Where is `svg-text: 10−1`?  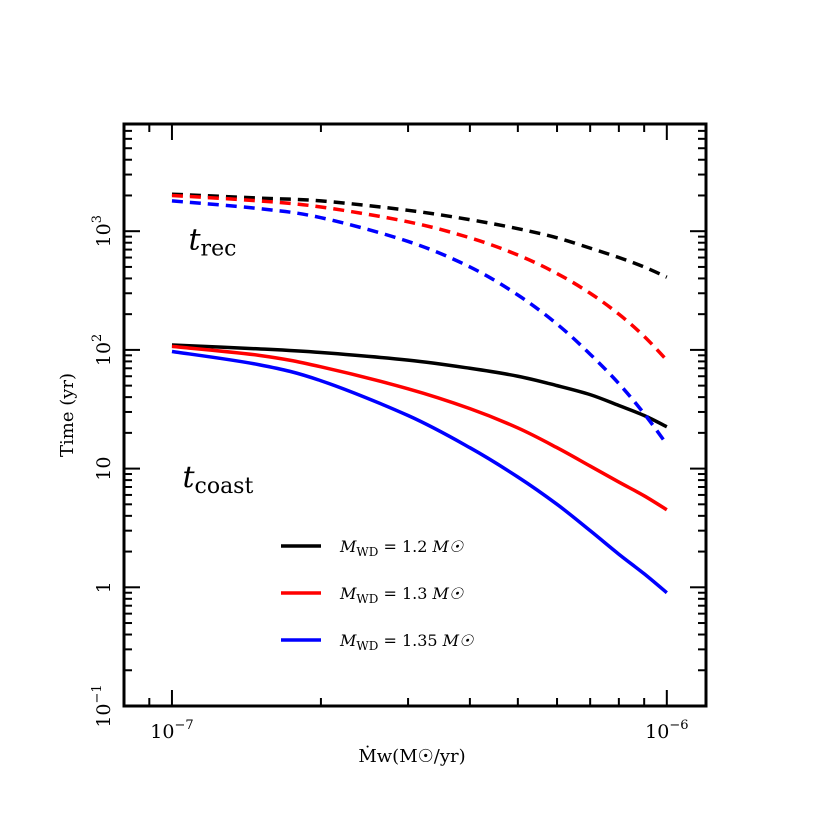
svg-text: 10−1 is located at coordinates (102, 705).